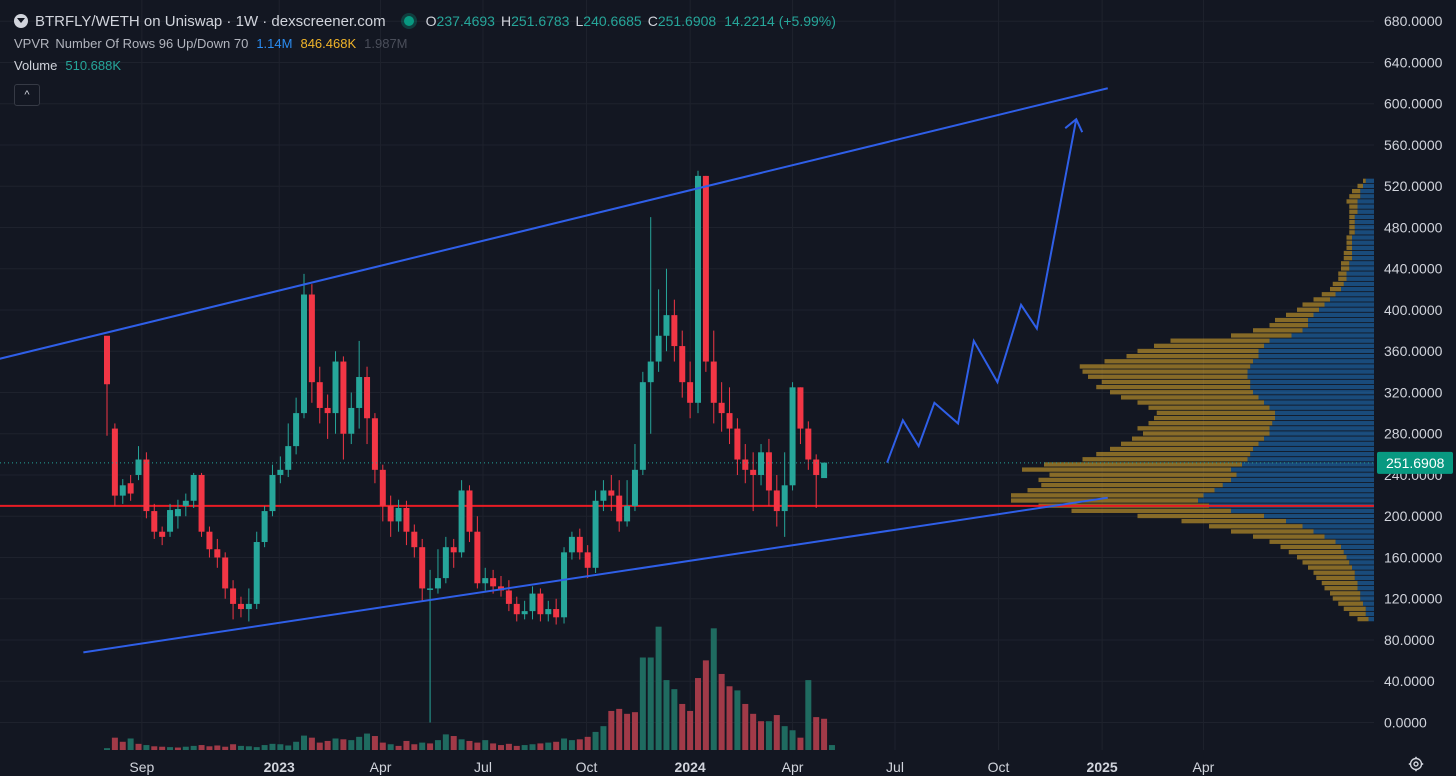 The width and height of the screenshot is (1456, 776). I want to click on ohlc-readout: O237.4693 H251.6783 L240.6685 C251.6908, so click(571, 21).